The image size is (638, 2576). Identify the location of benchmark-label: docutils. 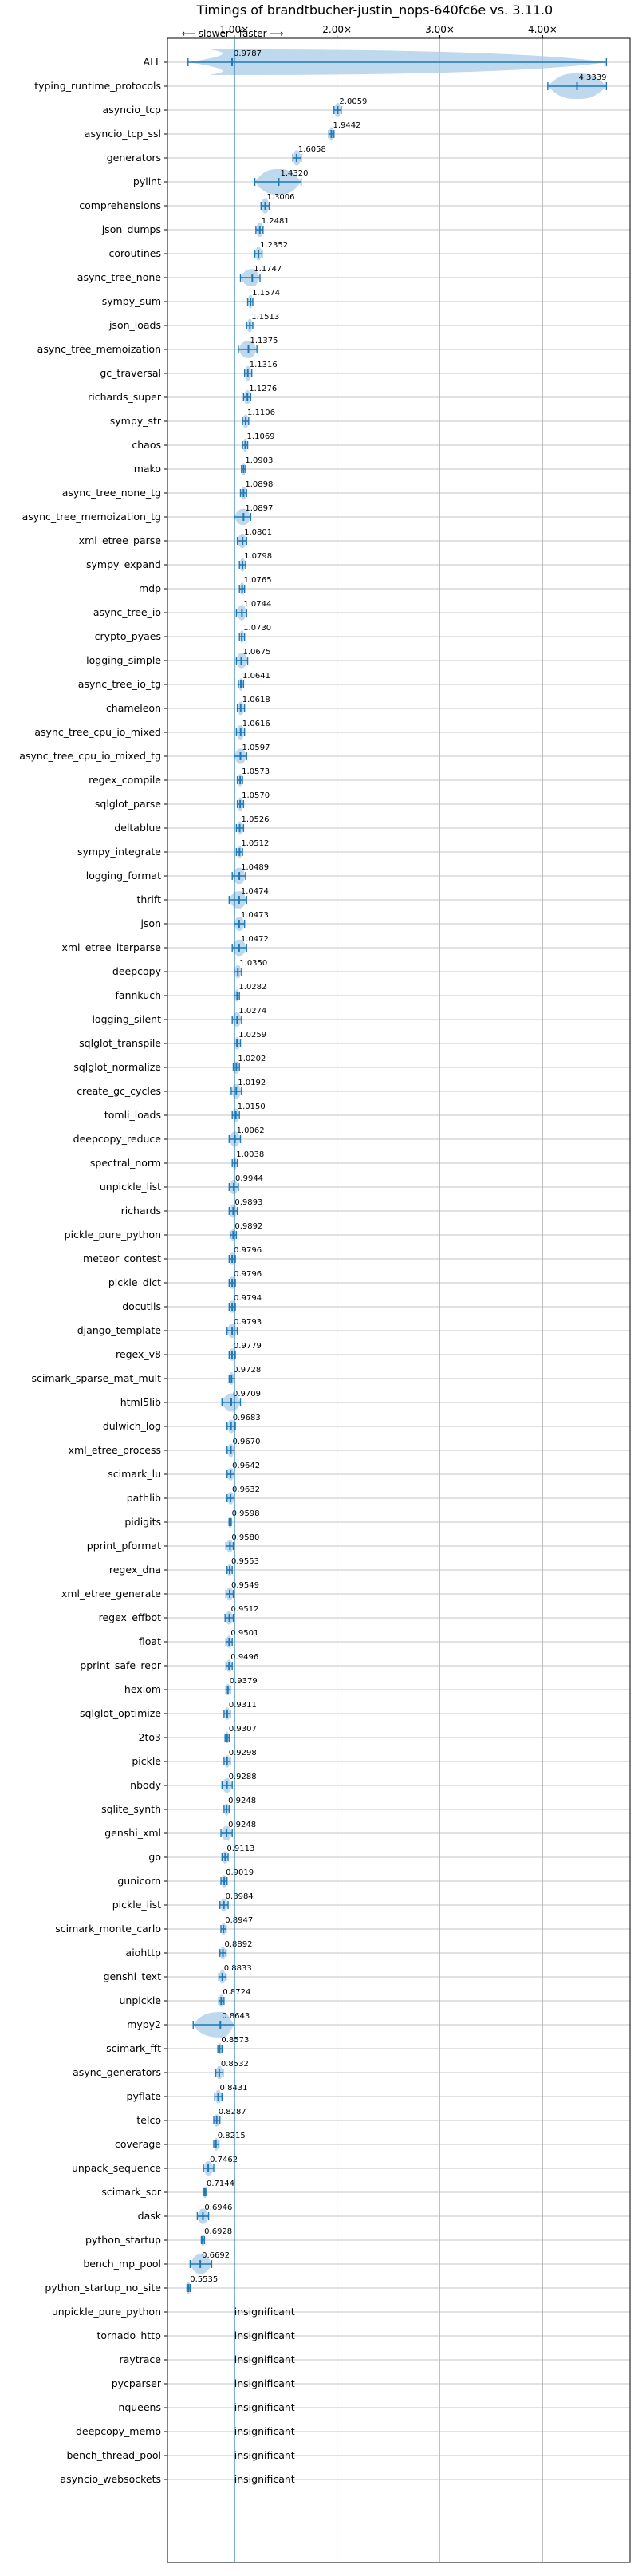
(142, 1306).